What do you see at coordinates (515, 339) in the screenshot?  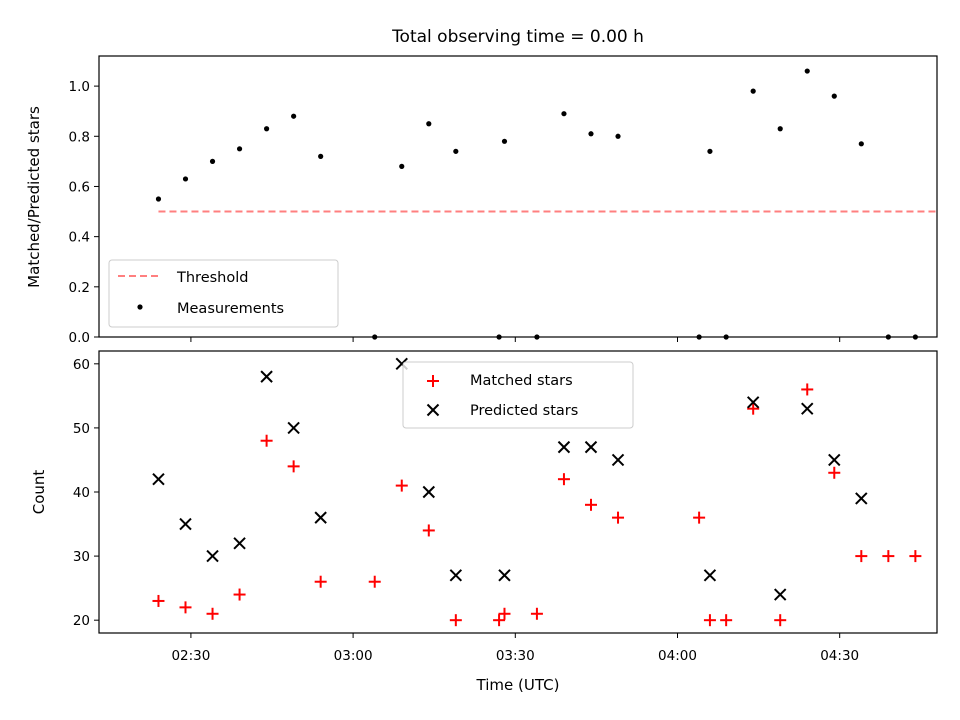 I see `top-x-ticks` at bounding box center [515, 339].